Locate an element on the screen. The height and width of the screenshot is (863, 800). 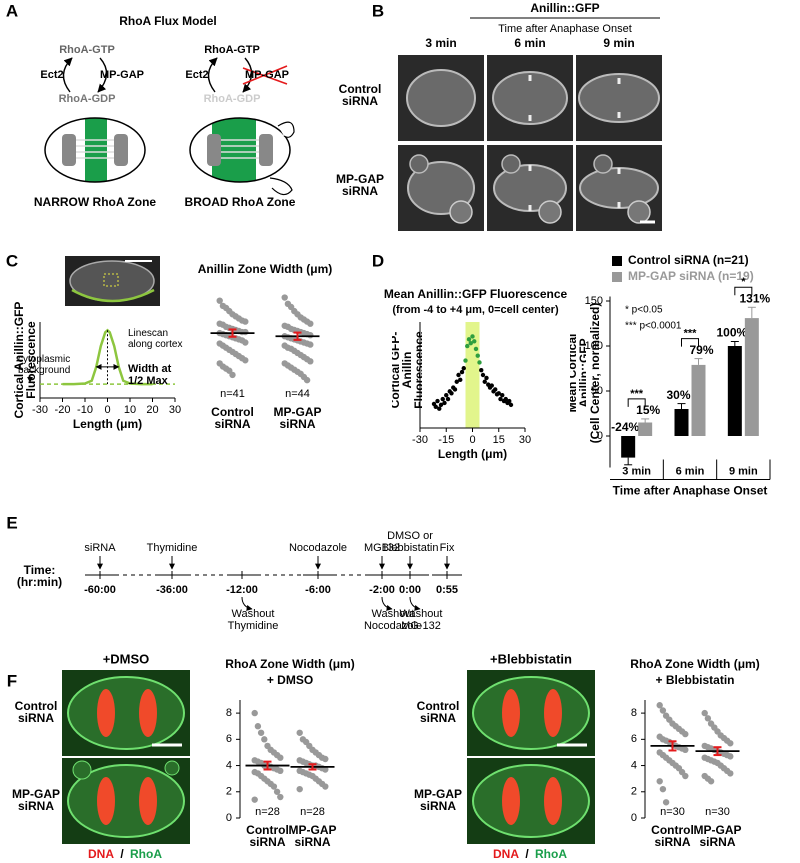
x-tick-label: 0 is located at coordinates (472, 440).